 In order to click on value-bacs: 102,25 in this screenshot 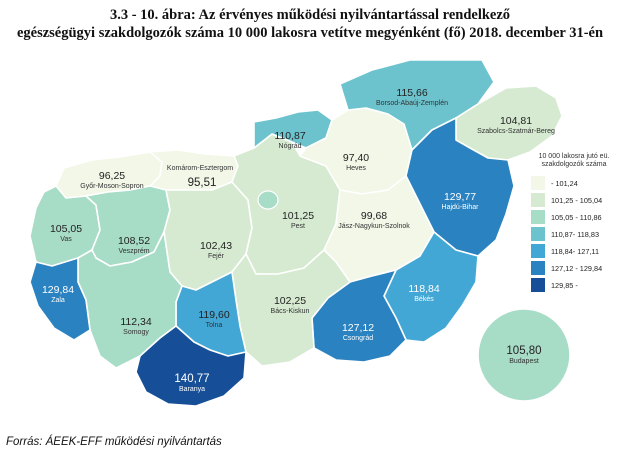, I will do `click(290, 301)`.